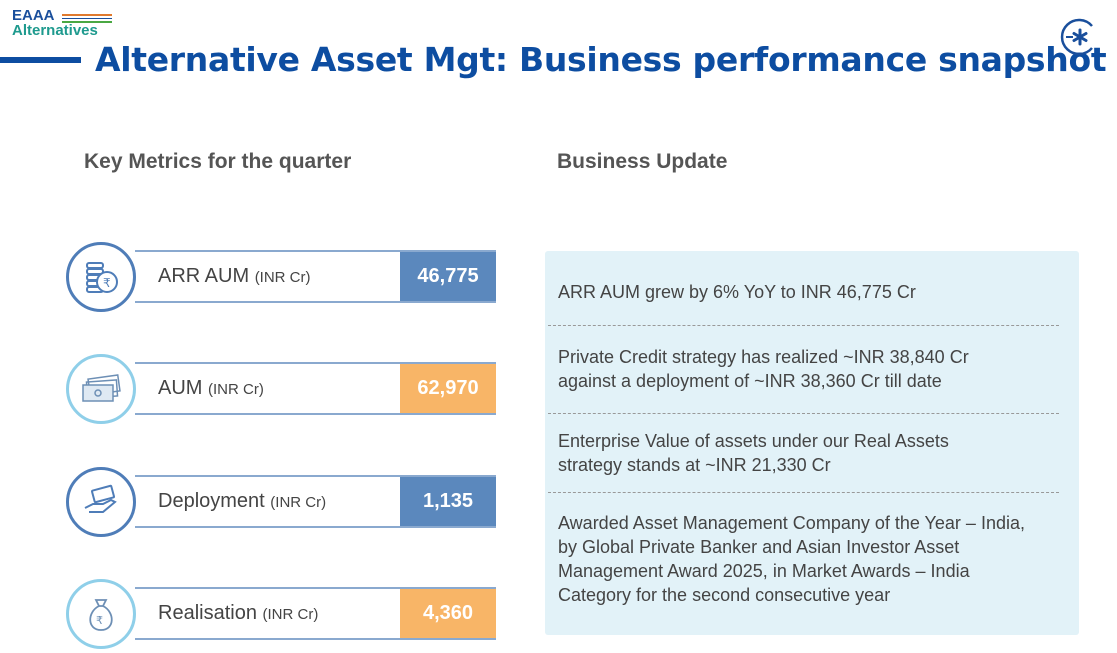  I want to click on title-accent-bar, so click(40, 60).